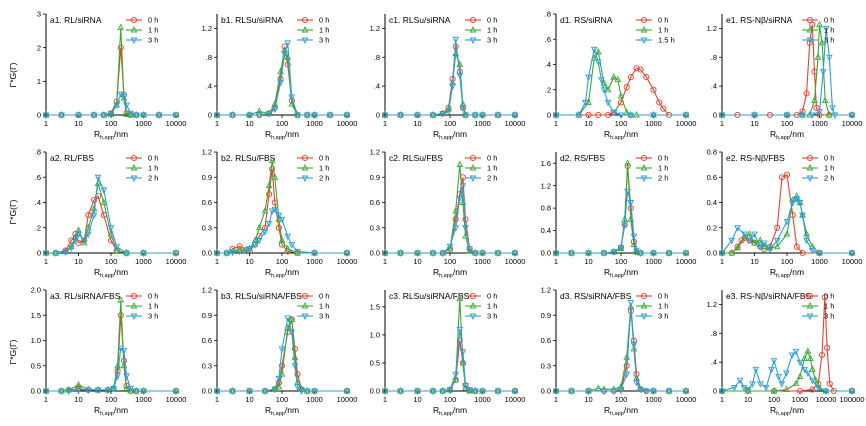  What do you see at coordinates (36, 290) in the screenshot?
I see `y-tick-label: 2.0` at bounding box center [36, 290].